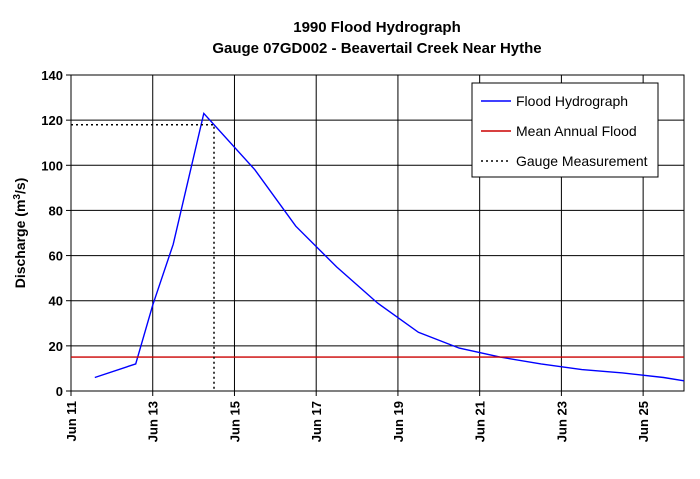 This screenshot has width=700, height=479. Describe the element at coordinates (377, 27) in the screenshot. I see `chart-title: 1990 Flood Hydrograph` at that location.